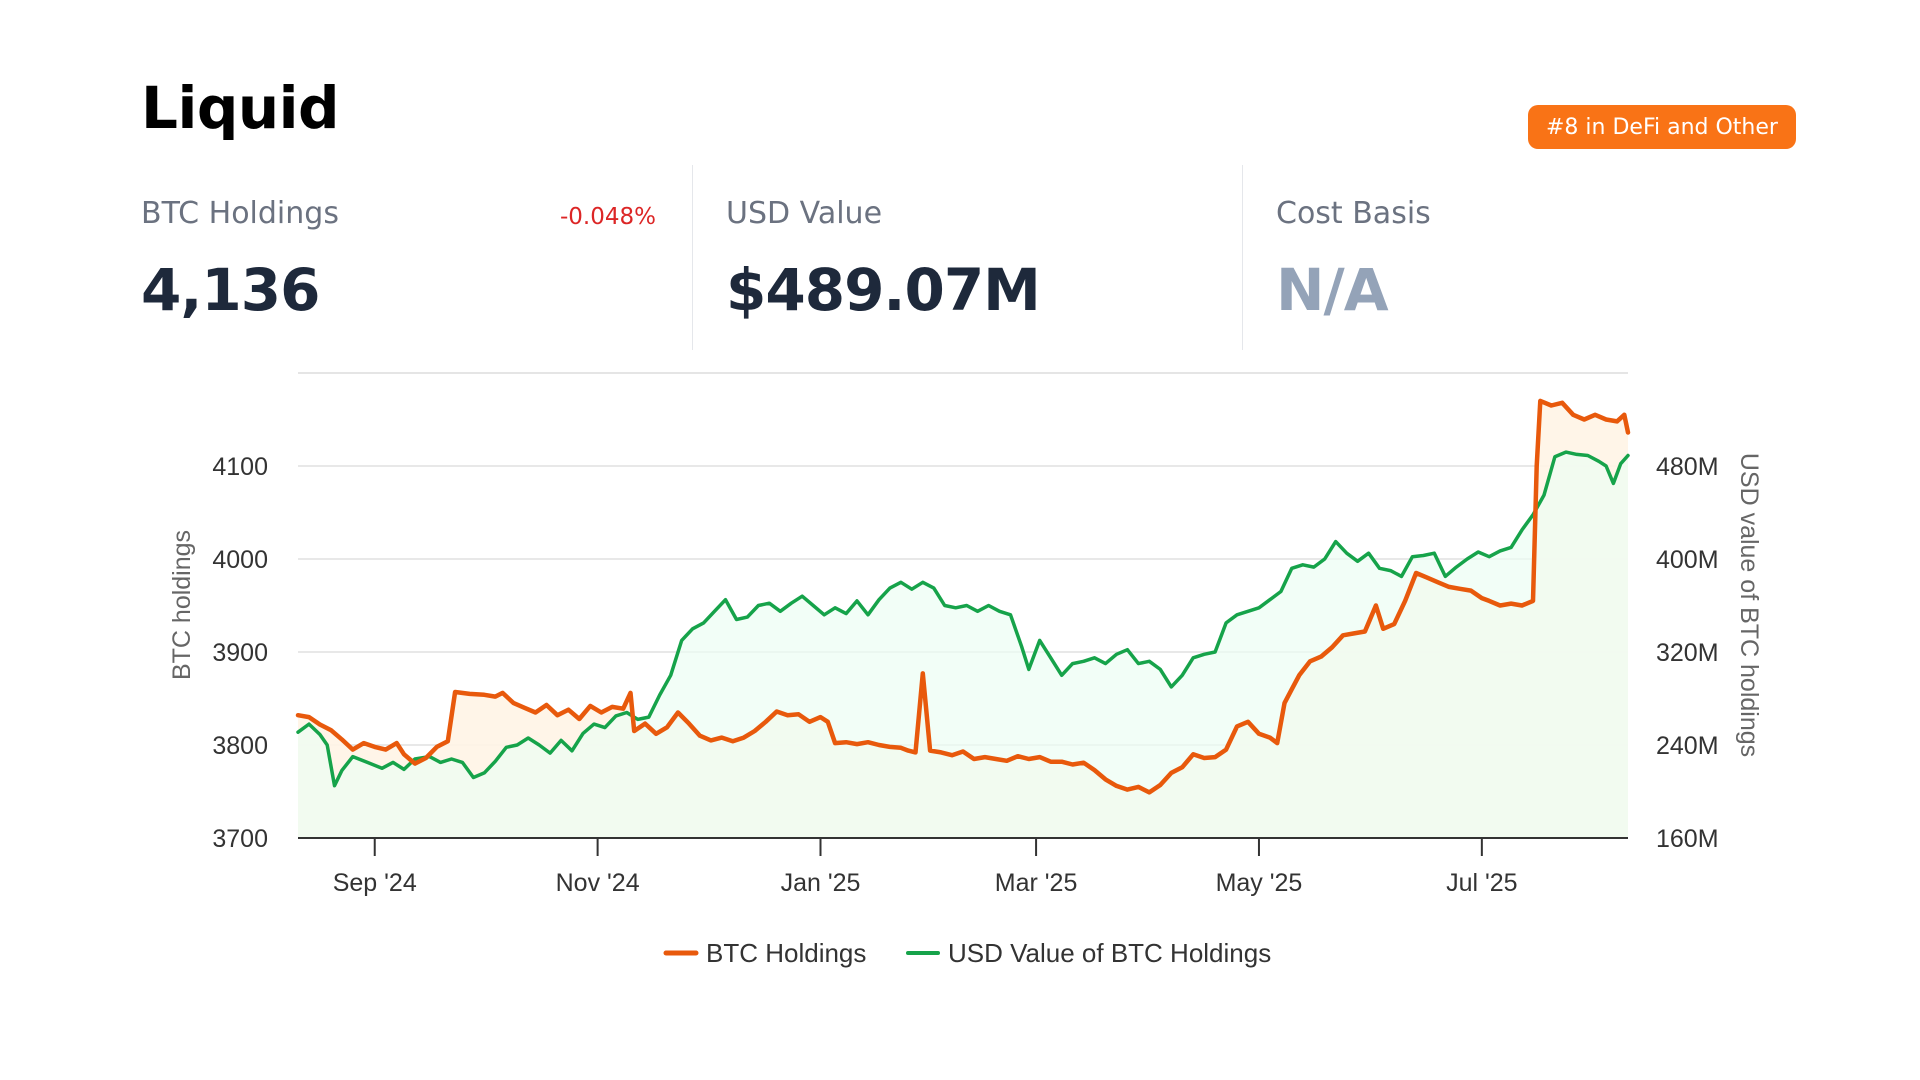 This screenshot has height=1080, width=1920. What do you see at coordinates (1749, 605) in the screenshot?
I see `y-right-axis-title: USD value of BTC holdings` at bounding box center [1749, 605].